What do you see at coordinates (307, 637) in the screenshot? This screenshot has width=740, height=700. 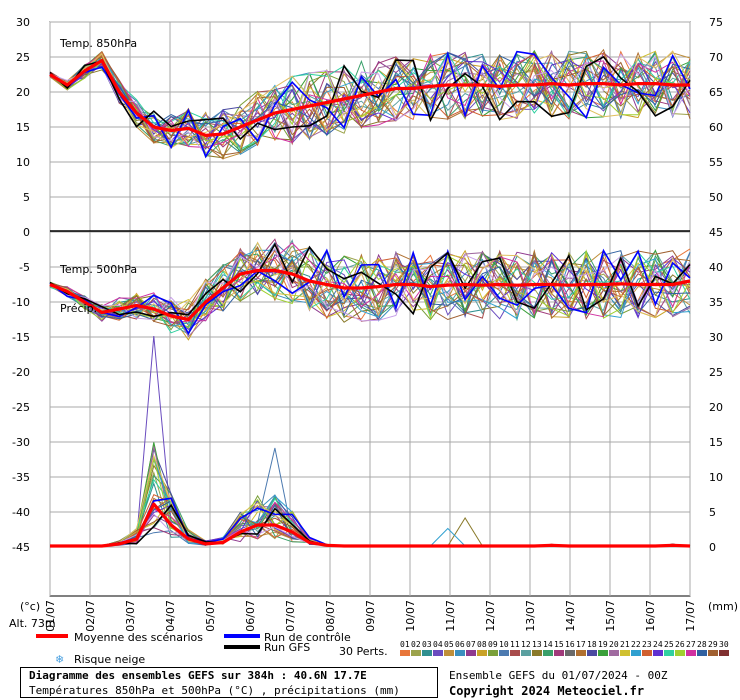 I see `legend-label-control: Run de contrôle` at bounding box center [307, 637].